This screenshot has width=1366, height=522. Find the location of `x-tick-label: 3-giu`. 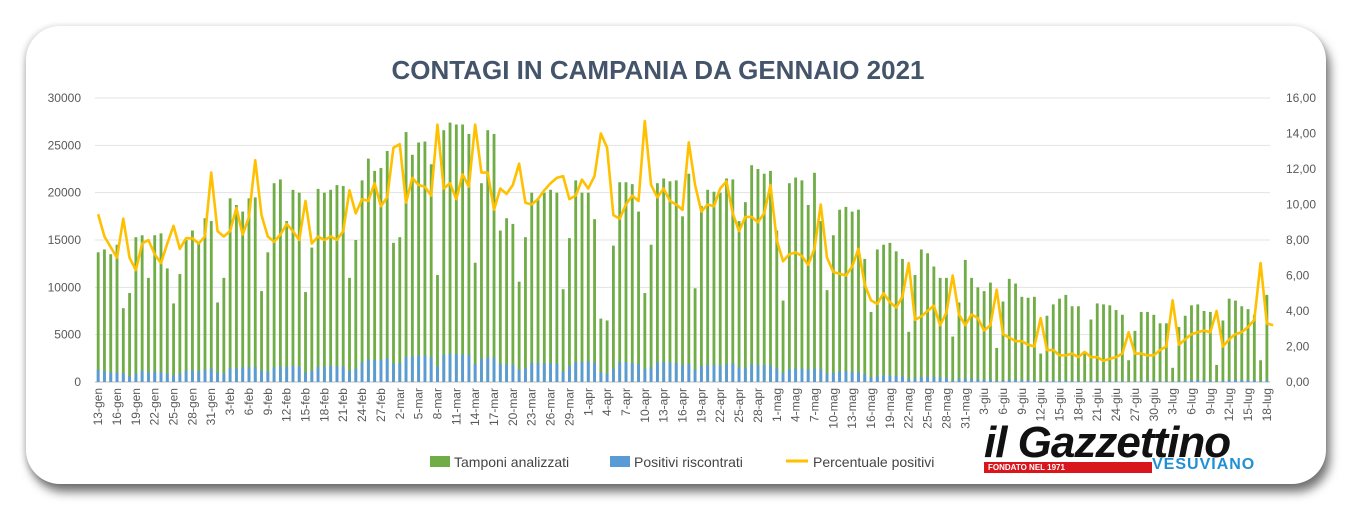

x-tick-label: 3-giu is located at coordinates (984, 401).